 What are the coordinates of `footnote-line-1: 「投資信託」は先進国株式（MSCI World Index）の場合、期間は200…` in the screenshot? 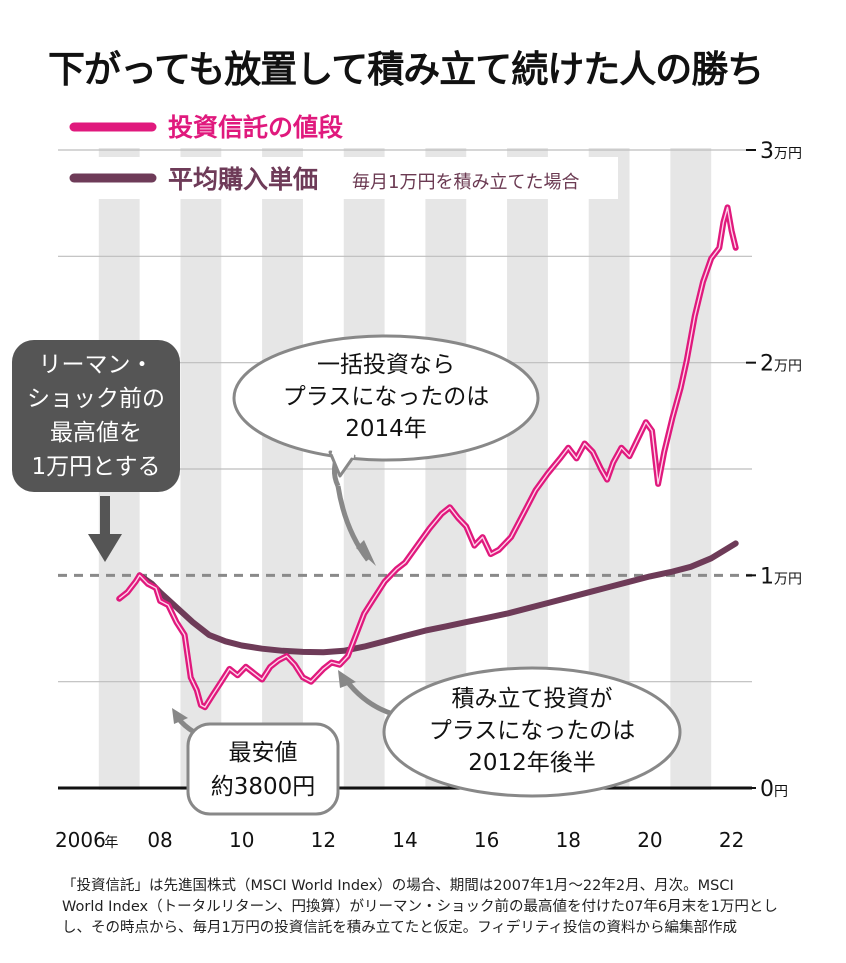 It's located at (398, 886).